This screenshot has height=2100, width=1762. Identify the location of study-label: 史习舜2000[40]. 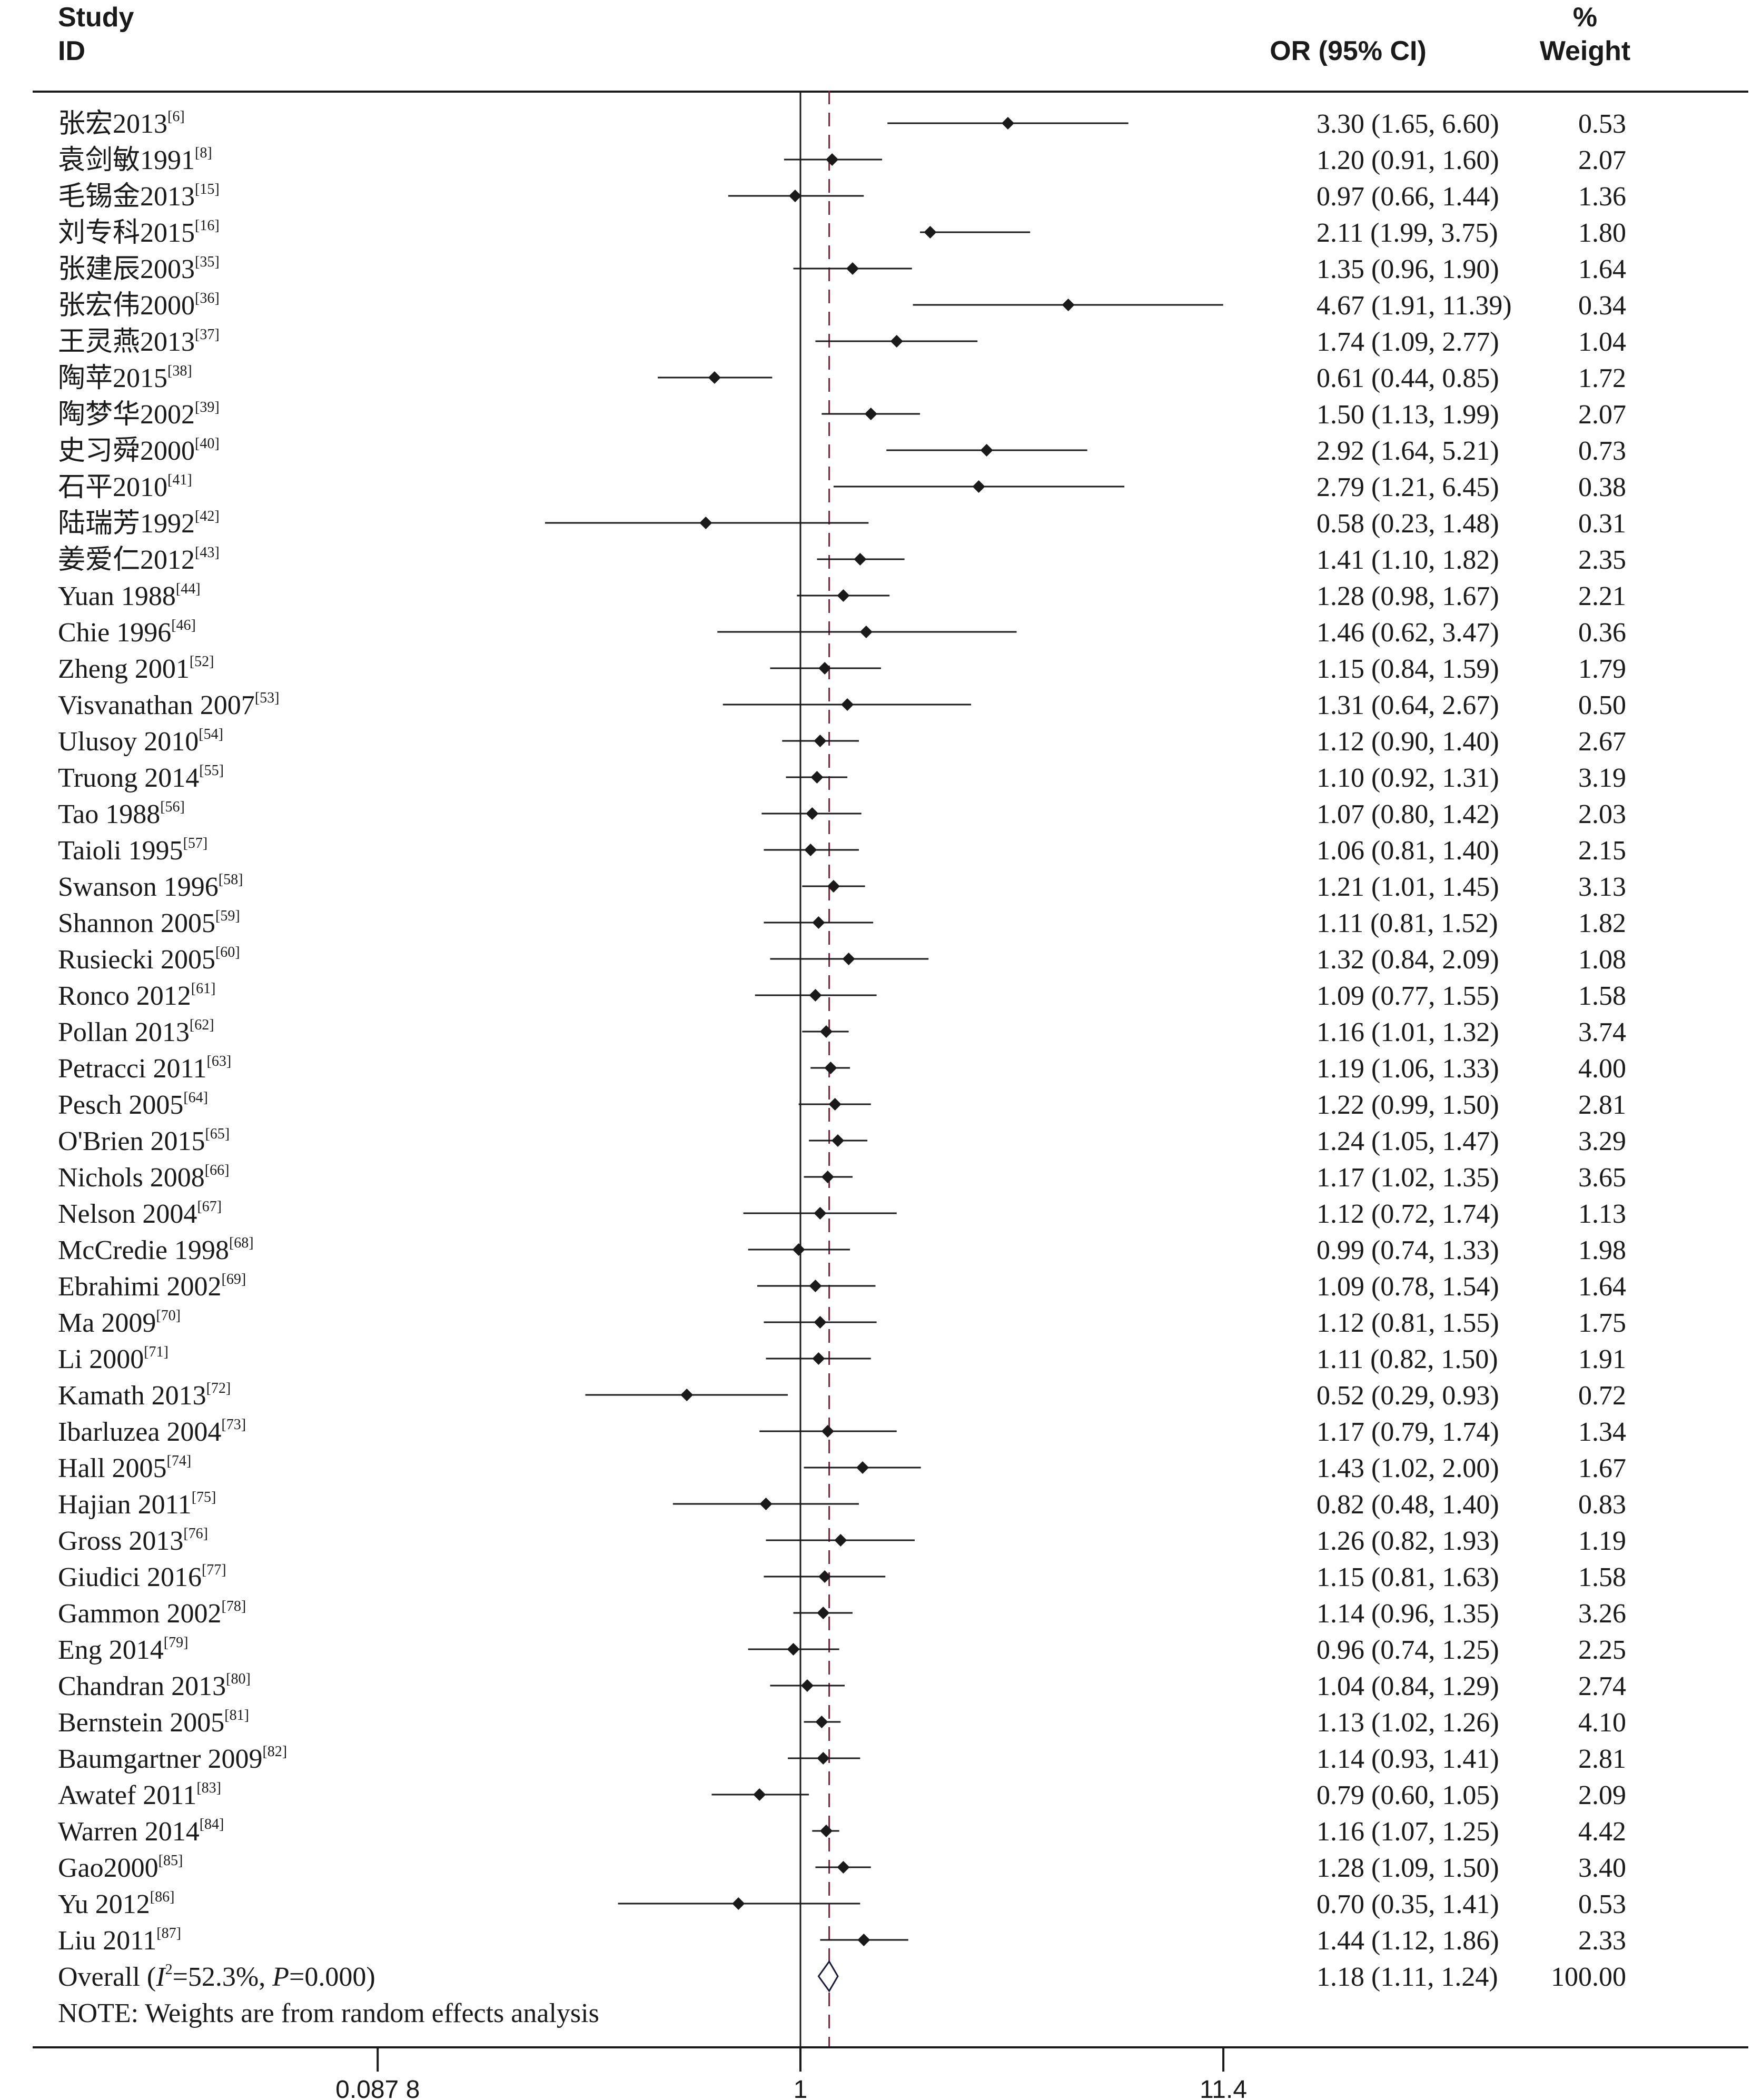
(139, 451).